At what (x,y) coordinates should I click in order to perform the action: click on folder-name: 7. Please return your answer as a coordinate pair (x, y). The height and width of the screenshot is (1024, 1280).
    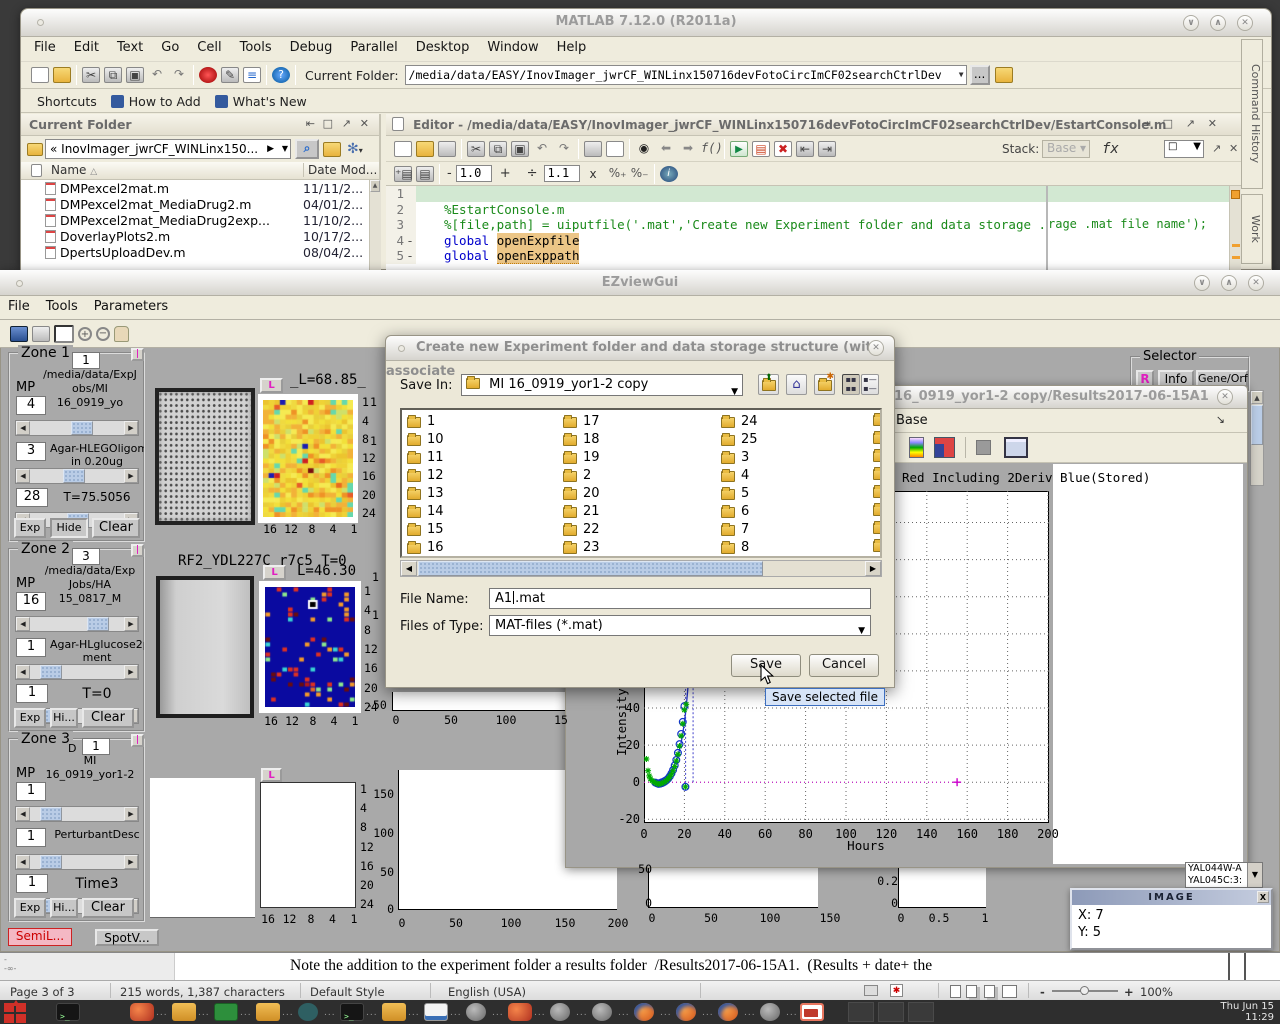
    Looking at the image, I should click on (745, 529).